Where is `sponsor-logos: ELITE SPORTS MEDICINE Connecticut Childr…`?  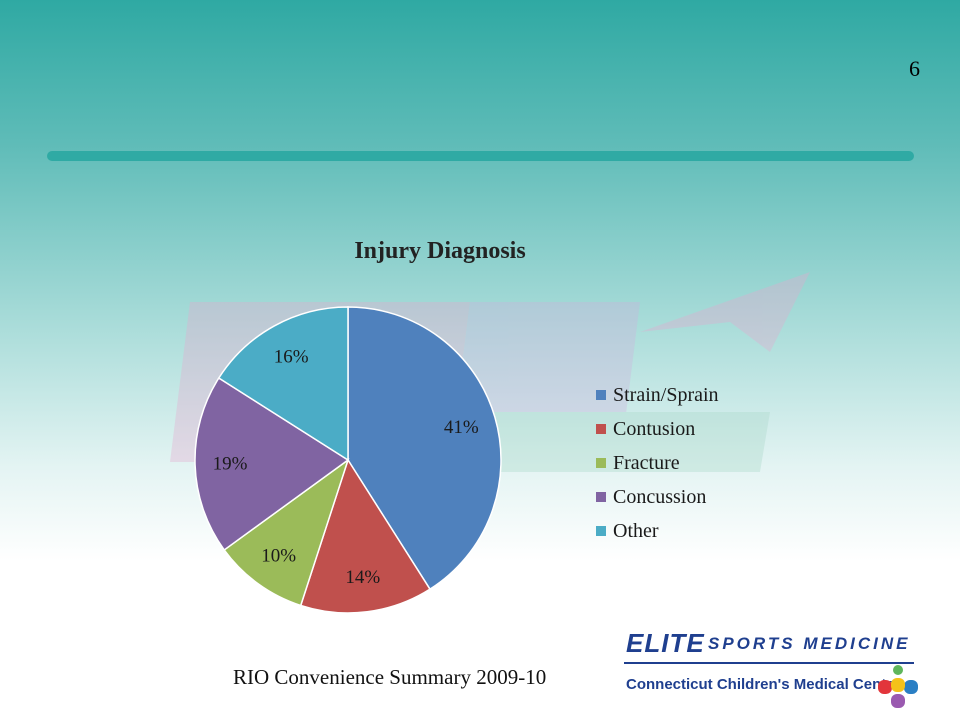
sponsor-logos: ELITE SPORTS MEDICINE Connecticut Childr… is located at coordinates (772, 668).